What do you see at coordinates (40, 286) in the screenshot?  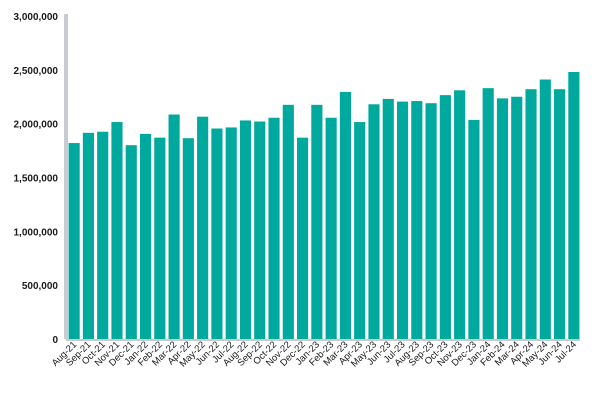 I see `y-tick-label: 500,000` at bounding box center [40, 286].